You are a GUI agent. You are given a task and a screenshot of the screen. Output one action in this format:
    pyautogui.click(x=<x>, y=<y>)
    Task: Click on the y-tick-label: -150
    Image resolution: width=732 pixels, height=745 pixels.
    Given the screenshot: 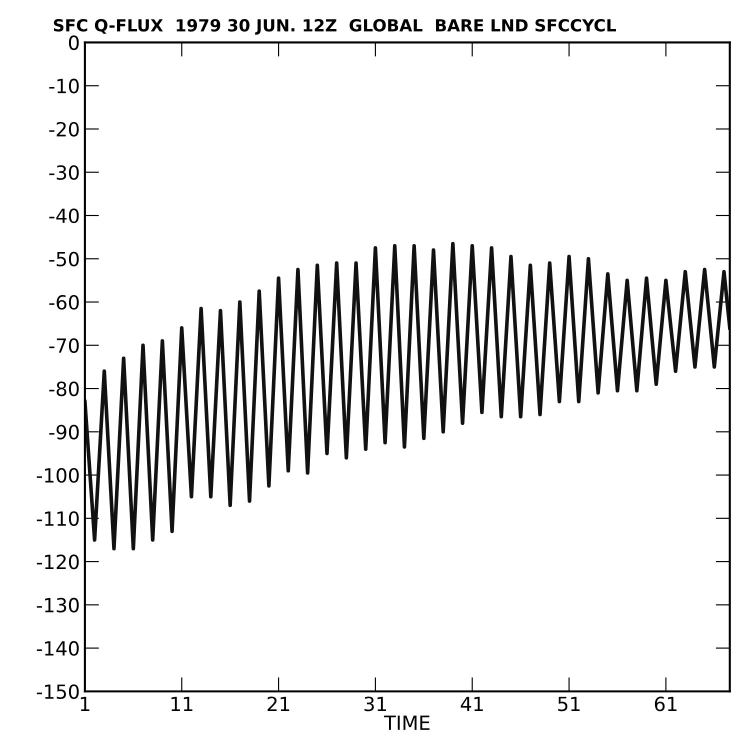 What is the action you would take?
    pyautogui.click(x=57, y=692)
    